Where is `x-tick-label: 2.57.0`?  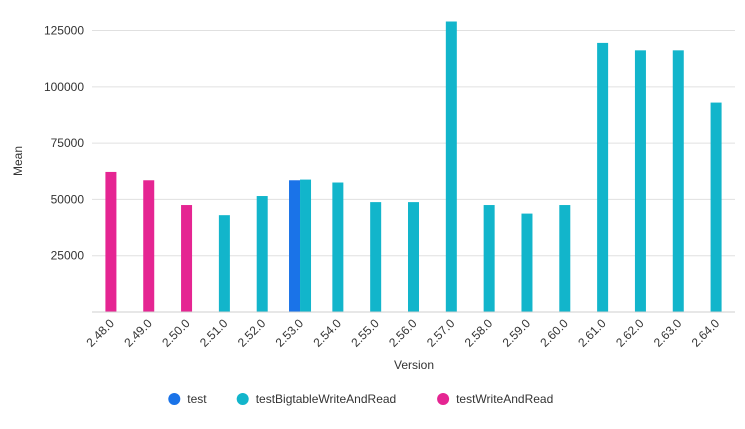 x-tick-label: 2.57.0 is located at coordinates (441, 333).